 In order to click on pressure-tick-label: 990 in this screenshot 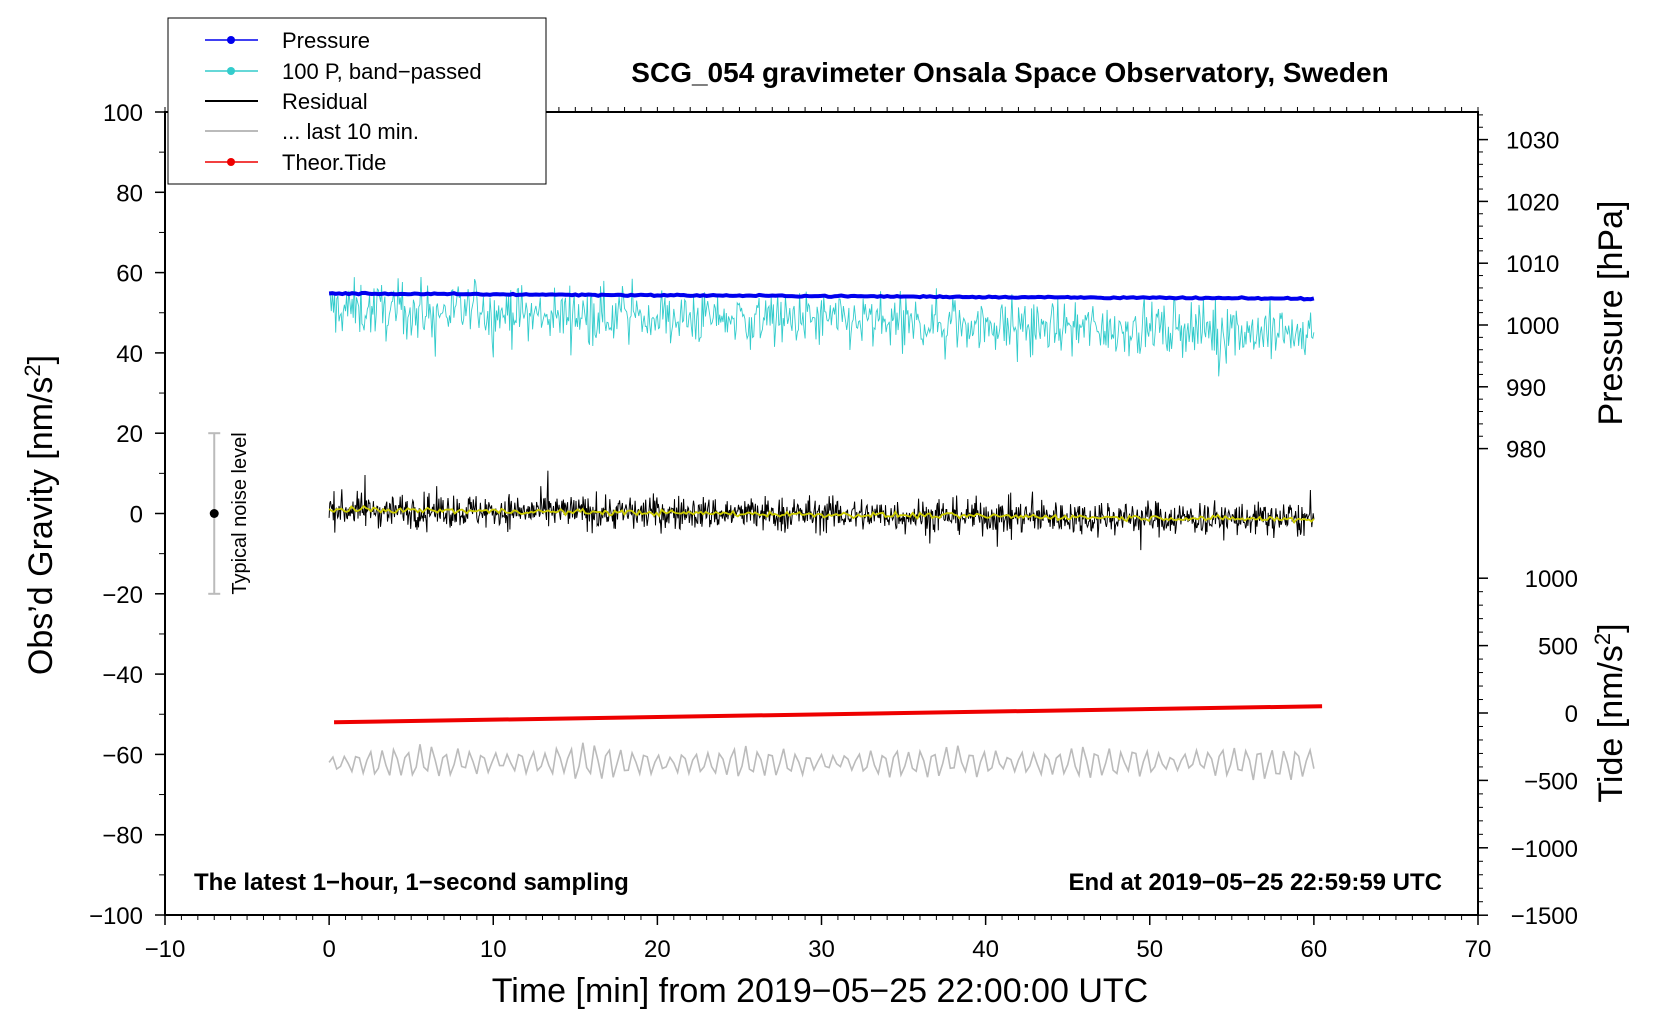, I will do `click(1526, 388)`.